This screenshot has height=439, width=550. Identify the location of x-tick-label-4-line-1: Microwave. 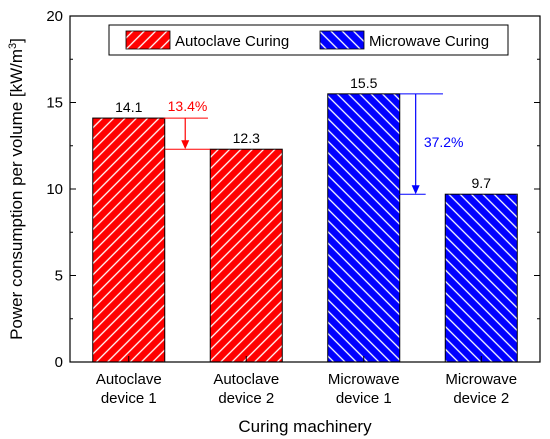
(481, 379).